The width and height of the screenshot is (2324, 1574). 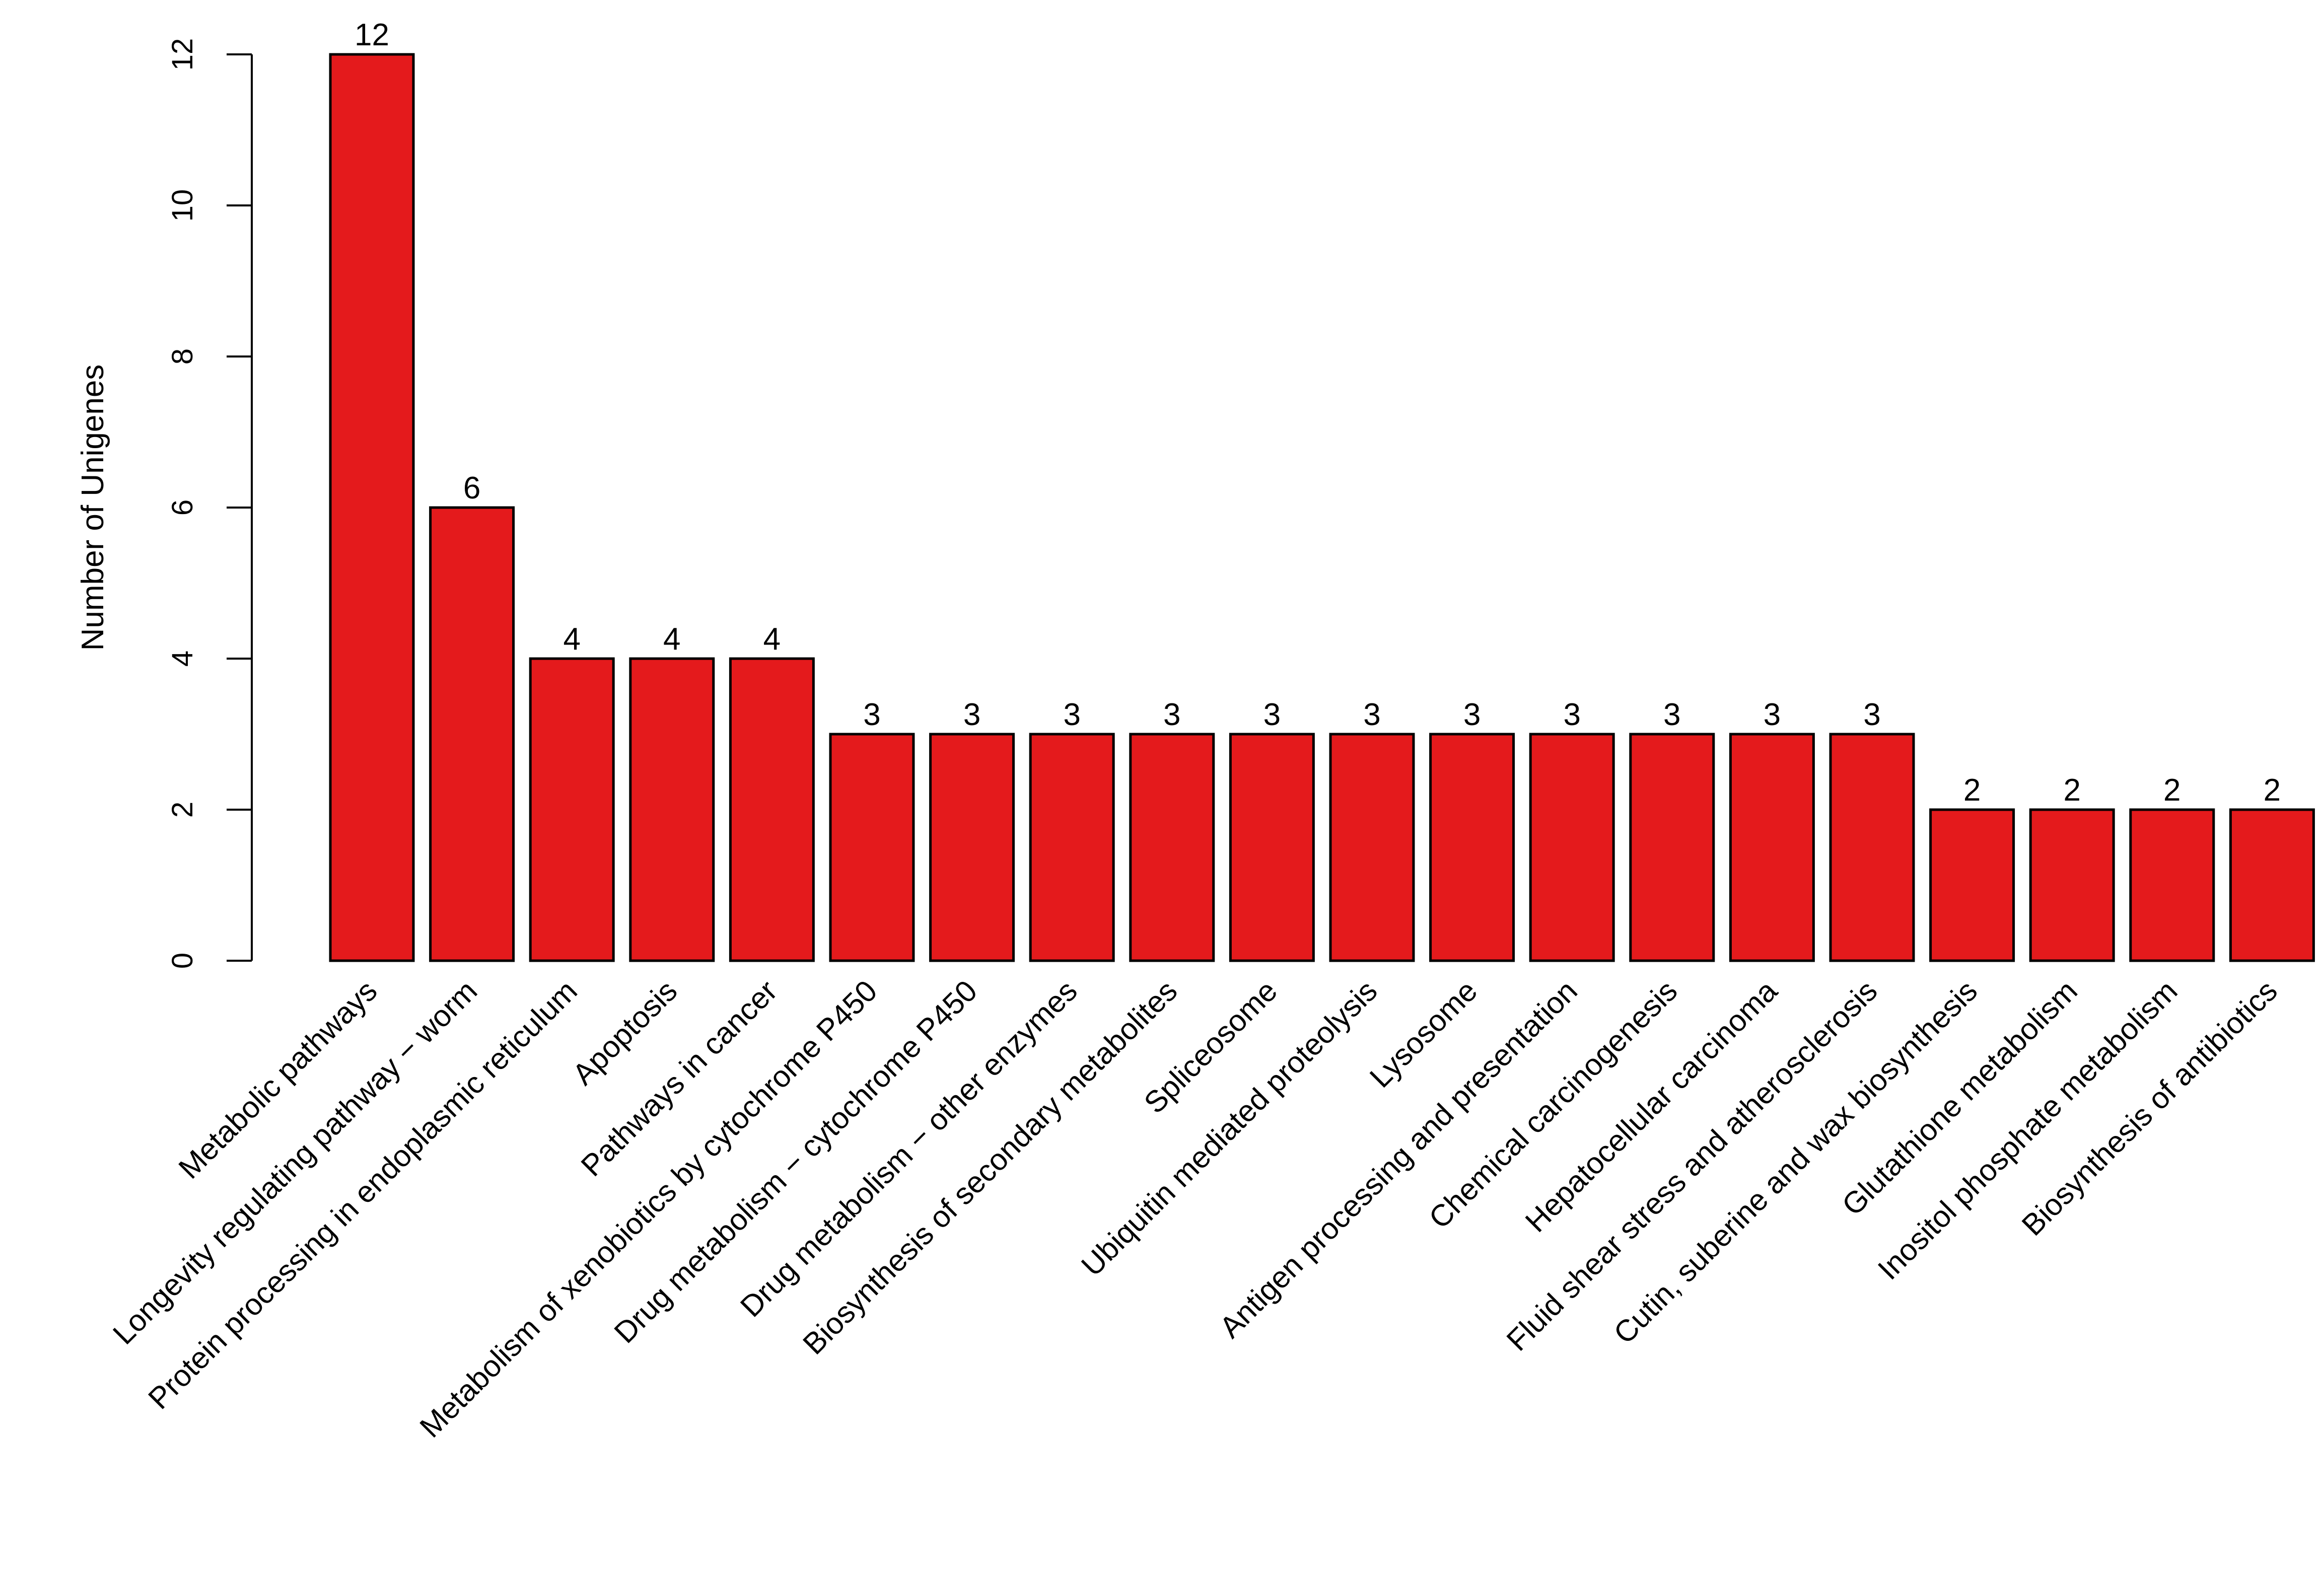 I want to click on y-tick-label: 10, so click(x=183, y=205).